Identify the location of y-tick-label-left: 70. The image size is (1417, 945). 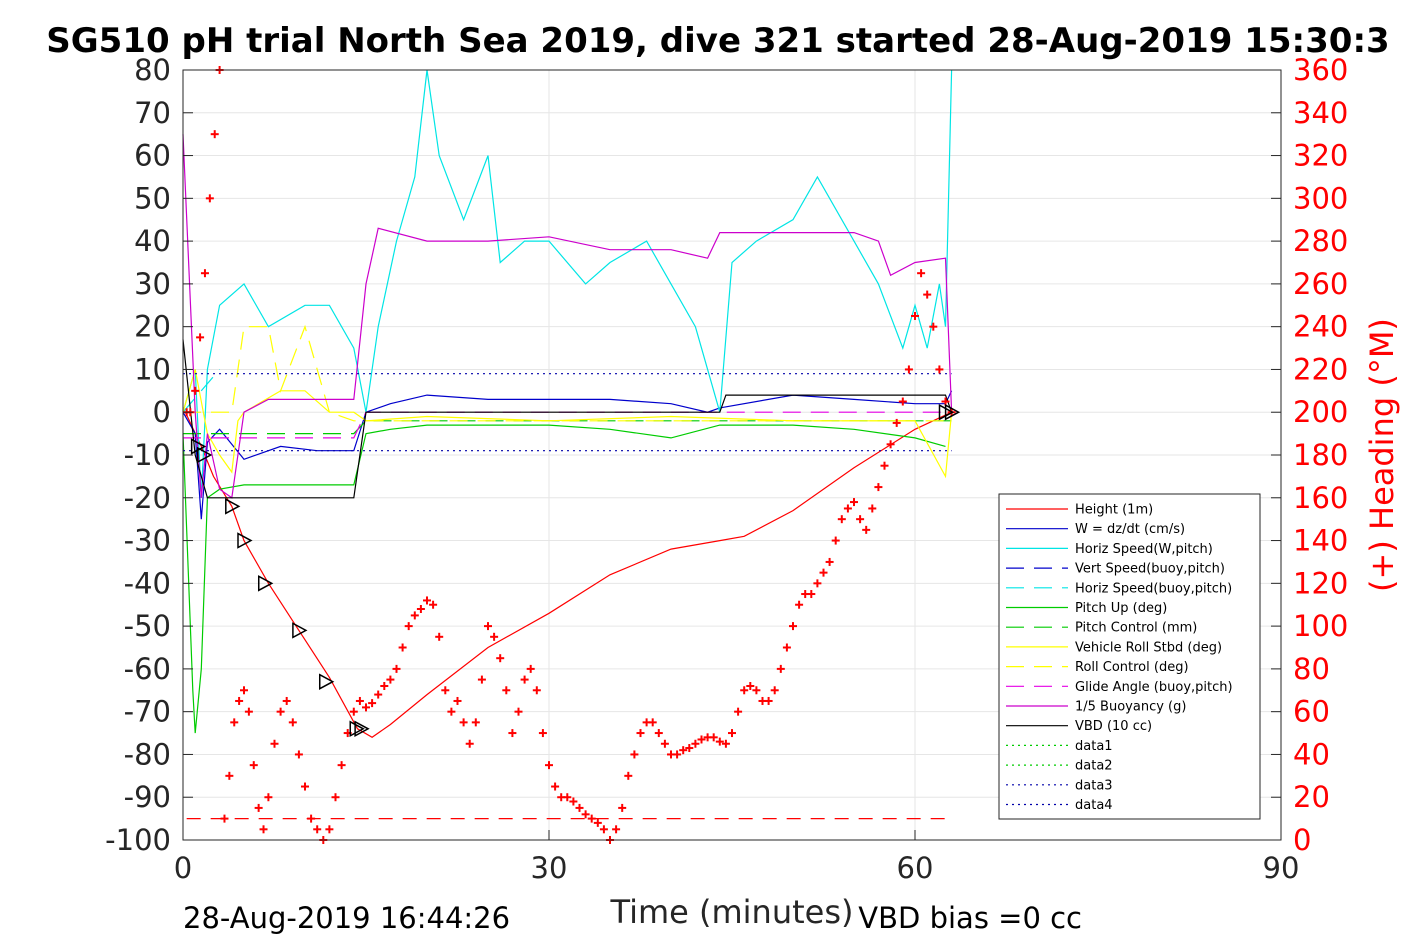
(152, 113).